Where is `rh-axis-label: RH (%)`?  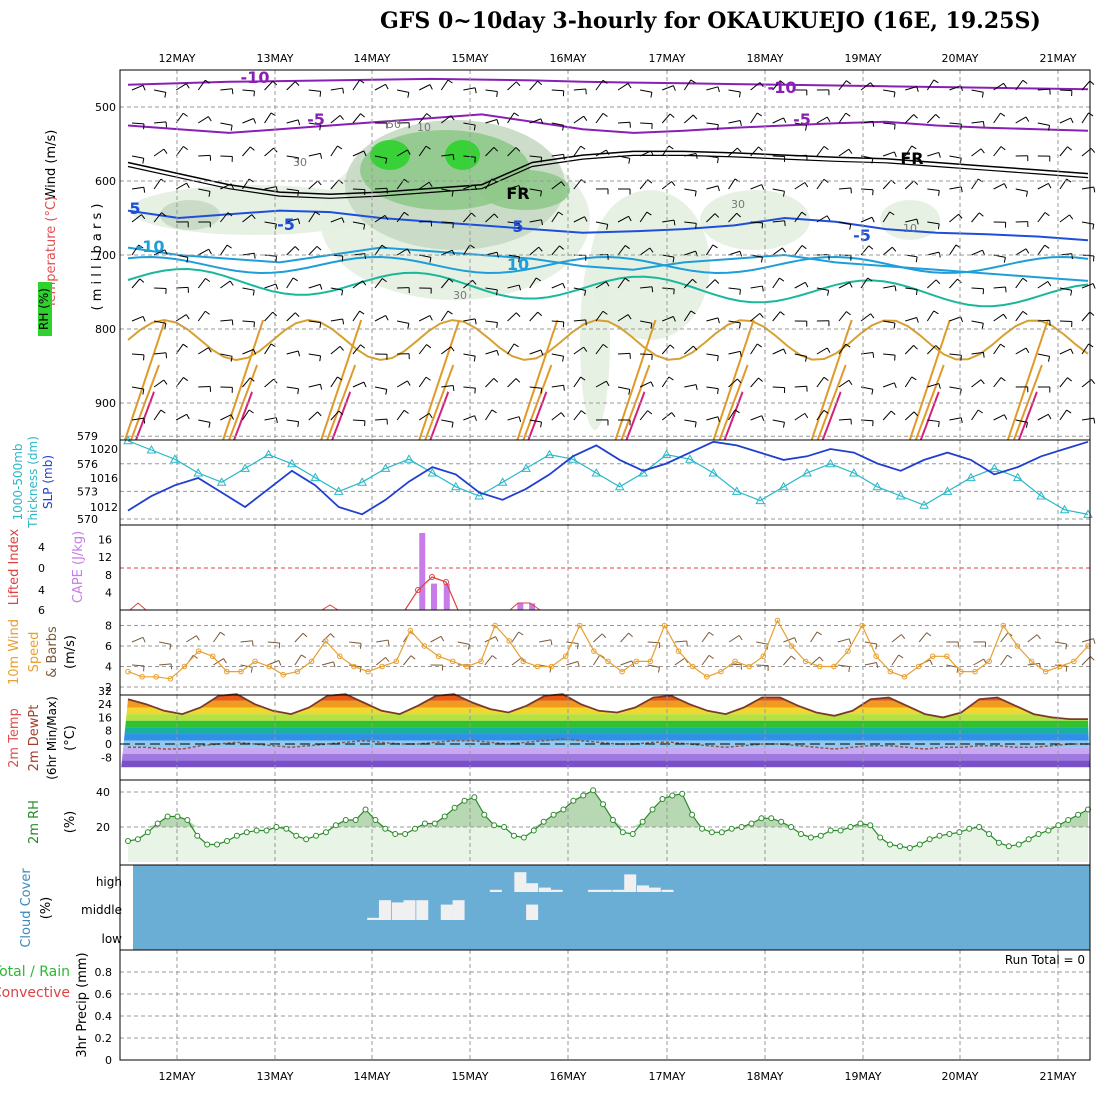
rh-axis-label: RH (%) is located at coordinates (44, 309).